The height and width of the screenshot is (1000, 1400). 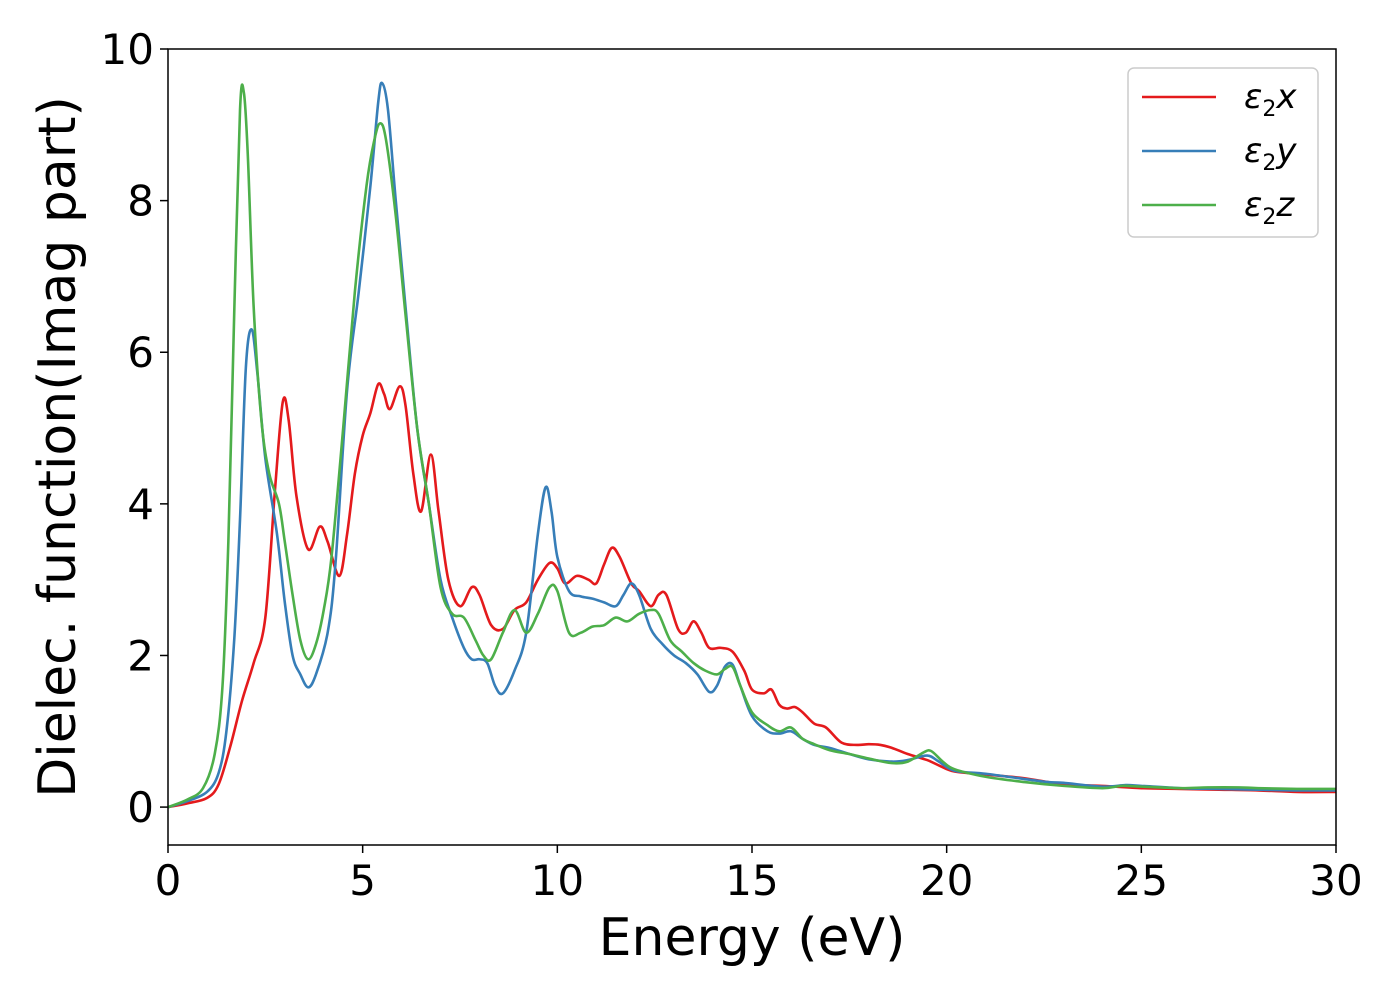 What do you see at coordinates (168, 880) in the screenshot?
I see `x-tick-label: 0` at bounding box center [168, 880].